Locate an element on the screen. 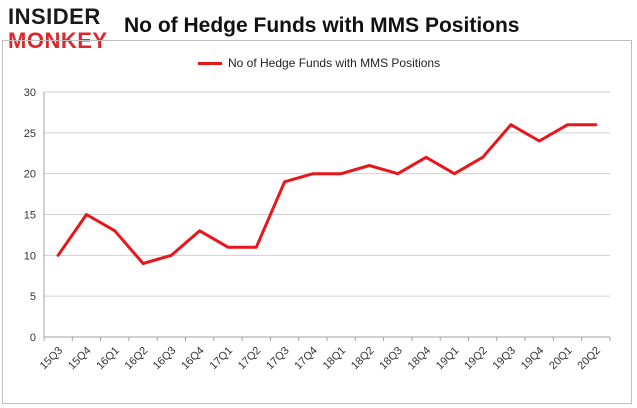 The width and height of the screenshot is (637, 408). x-tick-label: 19Q1 is located at coordinates (448, 359).